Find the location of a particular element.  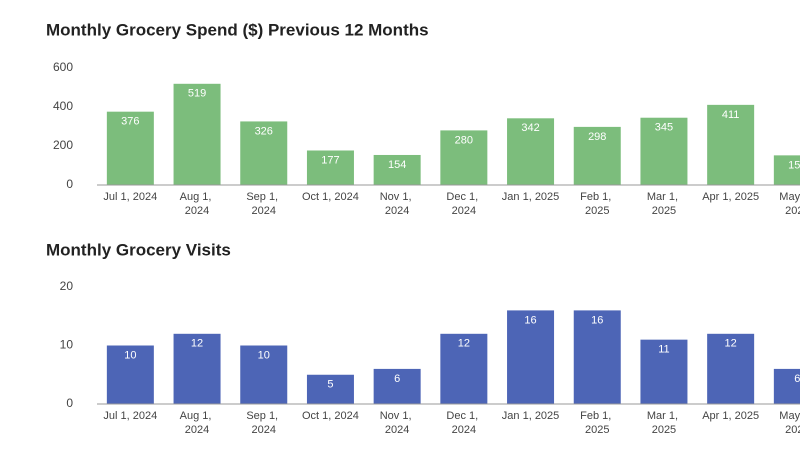

value-label: 280 is located at coordinates (464, 140).